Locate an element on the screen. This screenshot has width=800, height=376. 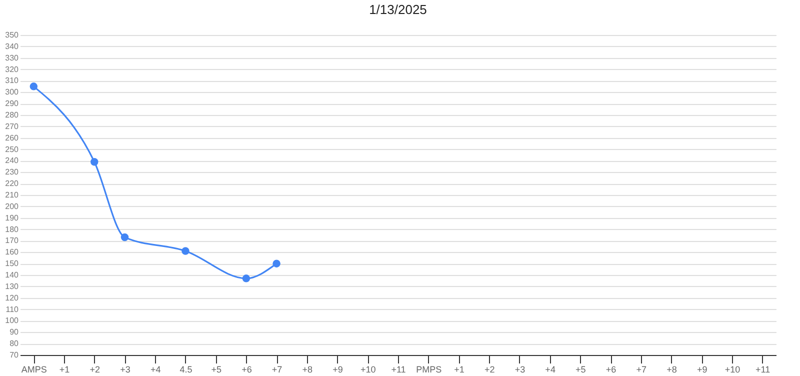
y-tick-label: 270 is located at coordinates (12, 126).